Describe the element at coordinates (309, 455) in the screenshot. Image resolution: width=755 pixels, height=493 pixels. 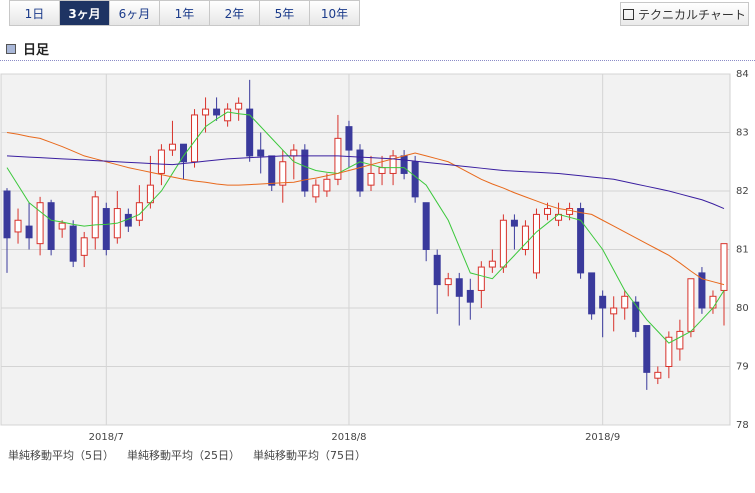
I see `legend-entry: 単純移動平均（75日）` at that location.